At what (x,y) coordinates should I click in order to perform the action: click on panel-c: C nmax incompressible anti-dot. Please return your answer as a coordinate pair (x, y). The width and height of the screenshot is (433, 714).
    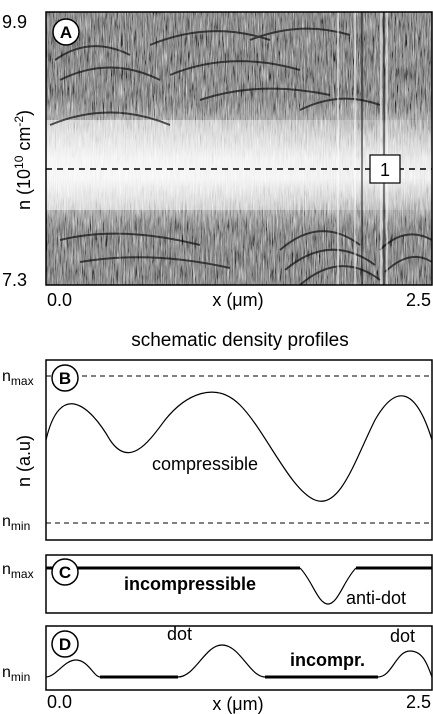
    Looking at the image, I should click on (217, 584).